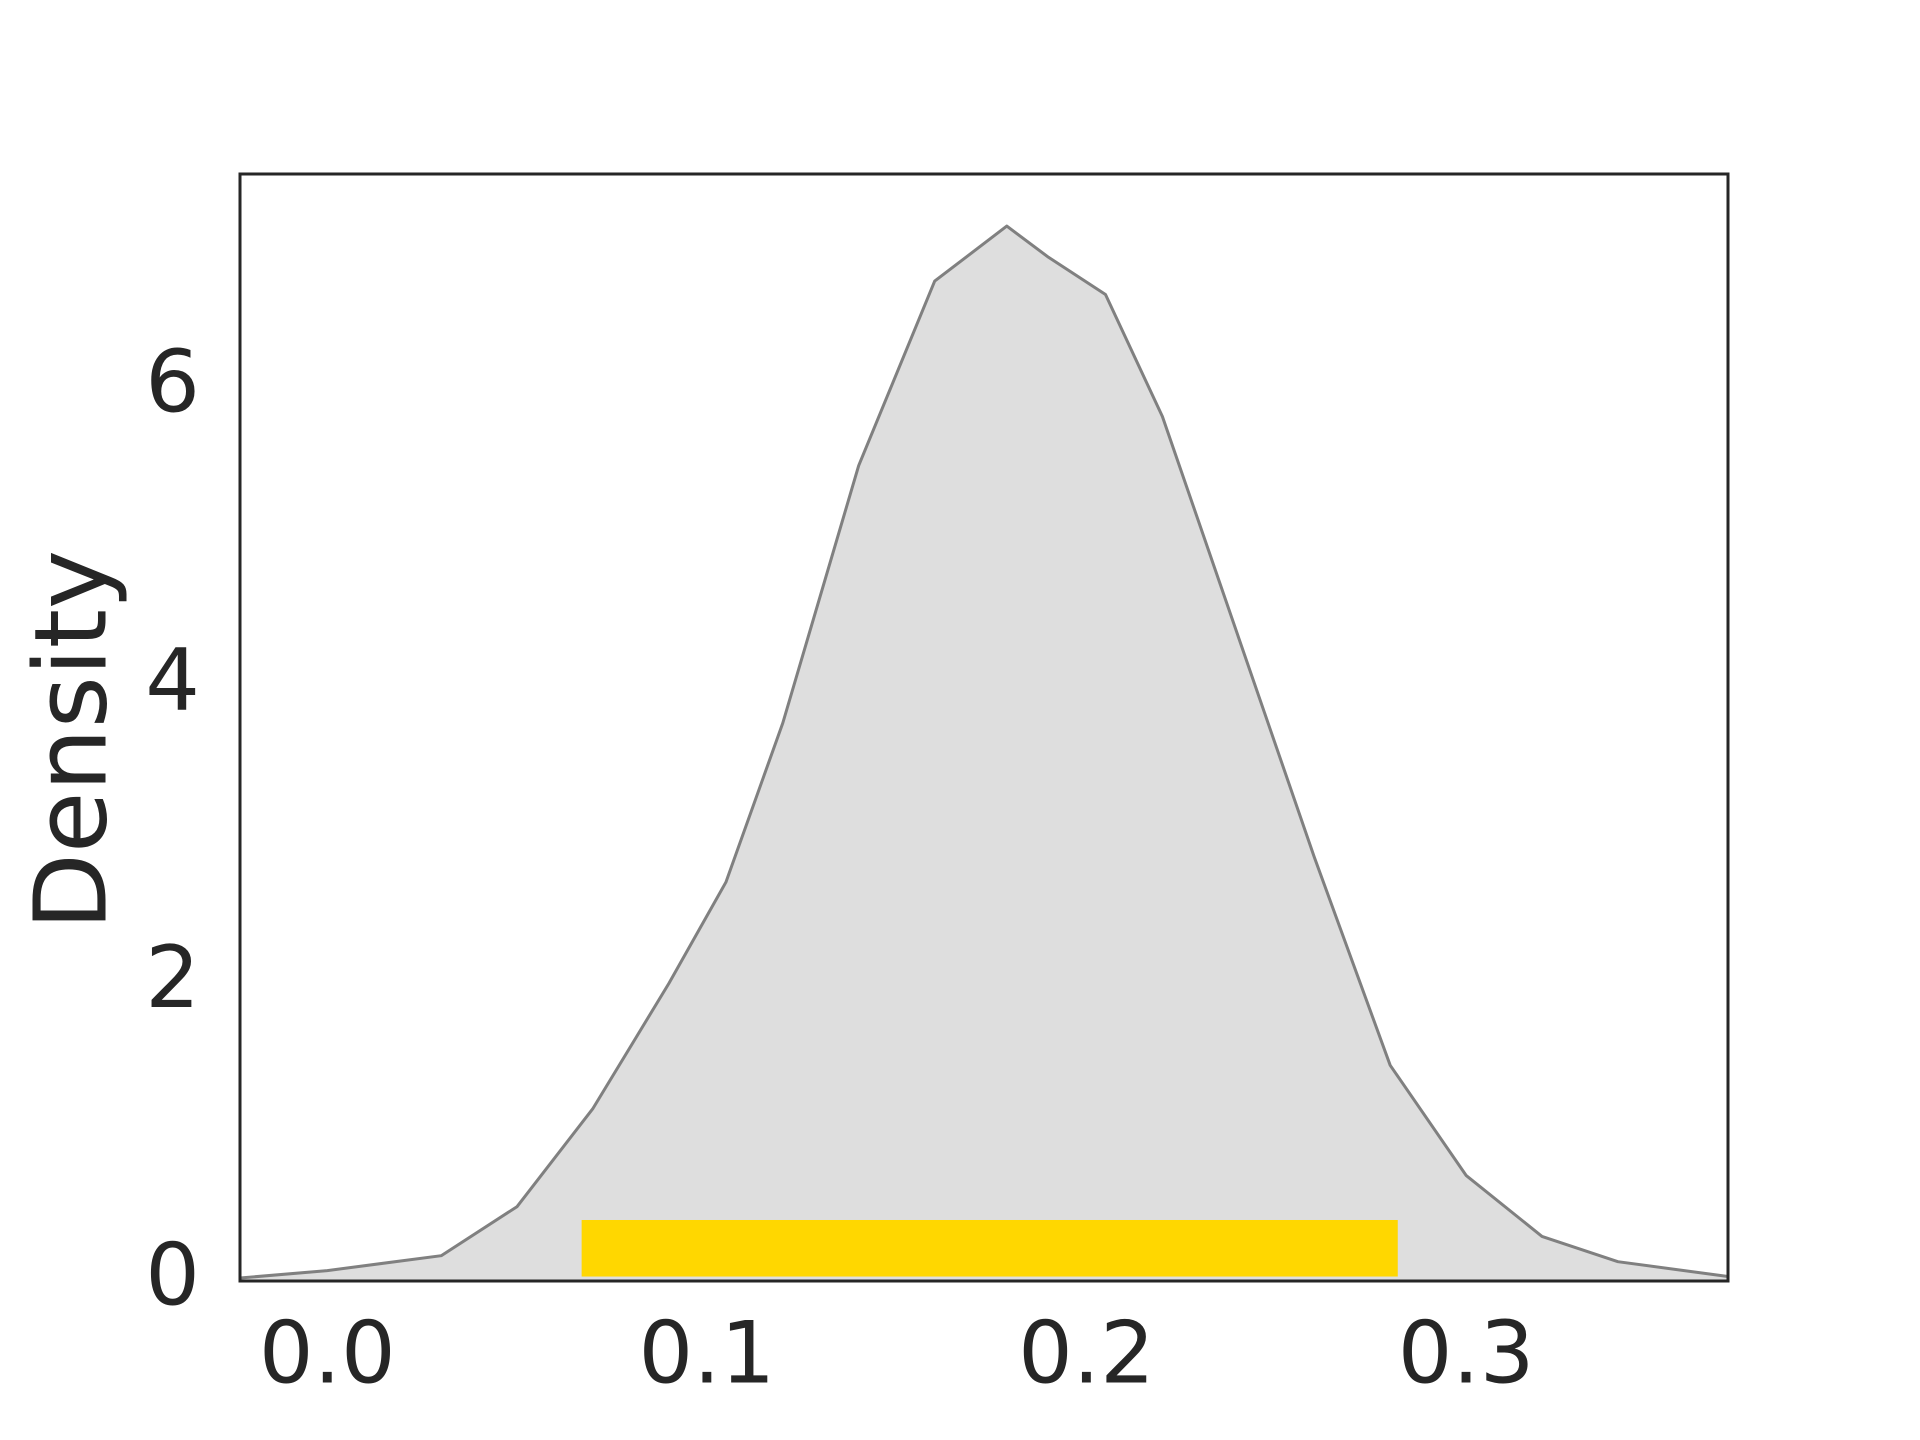 Image resolution: width=1920 pixels, height=1440 pixels. What do you see at coordinates (1466, 1353) in the screenshot?
I see `x-tick-label: 0.3` at bounding box center [1466, 1353].